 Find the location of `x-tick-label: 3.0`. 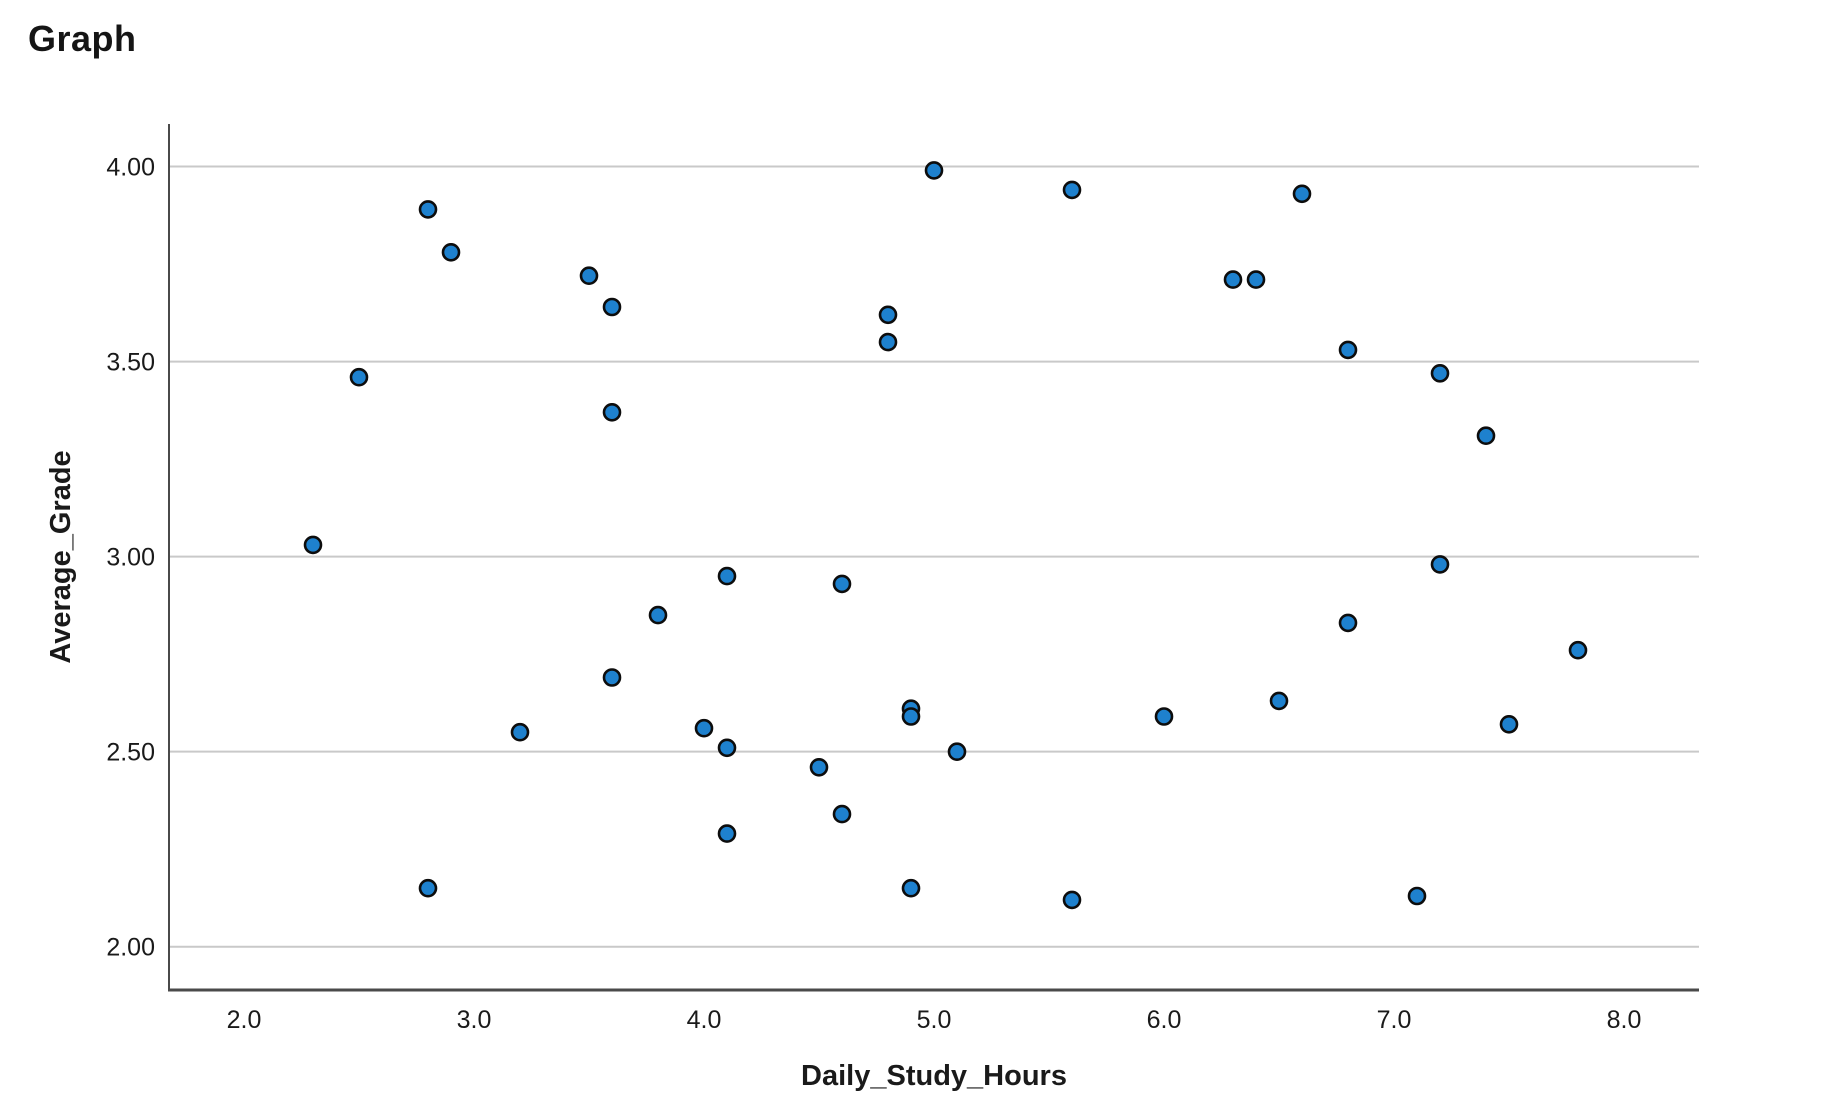

x-tick-label: 3.0 is located at coordinates (474, 1020).